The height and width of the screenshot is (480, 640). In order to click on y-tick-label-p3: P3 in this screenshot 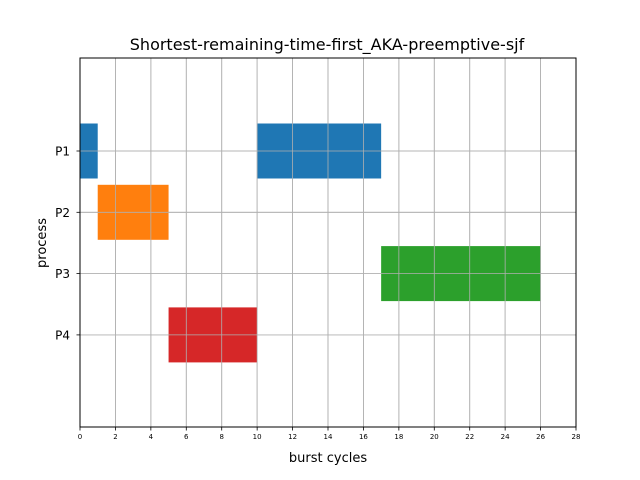, I will do `click(62, 274)`.